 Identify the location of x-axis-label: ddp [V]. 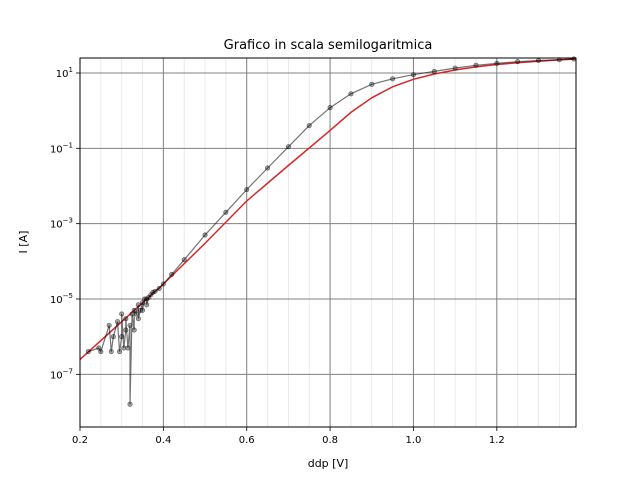
(328, 463).